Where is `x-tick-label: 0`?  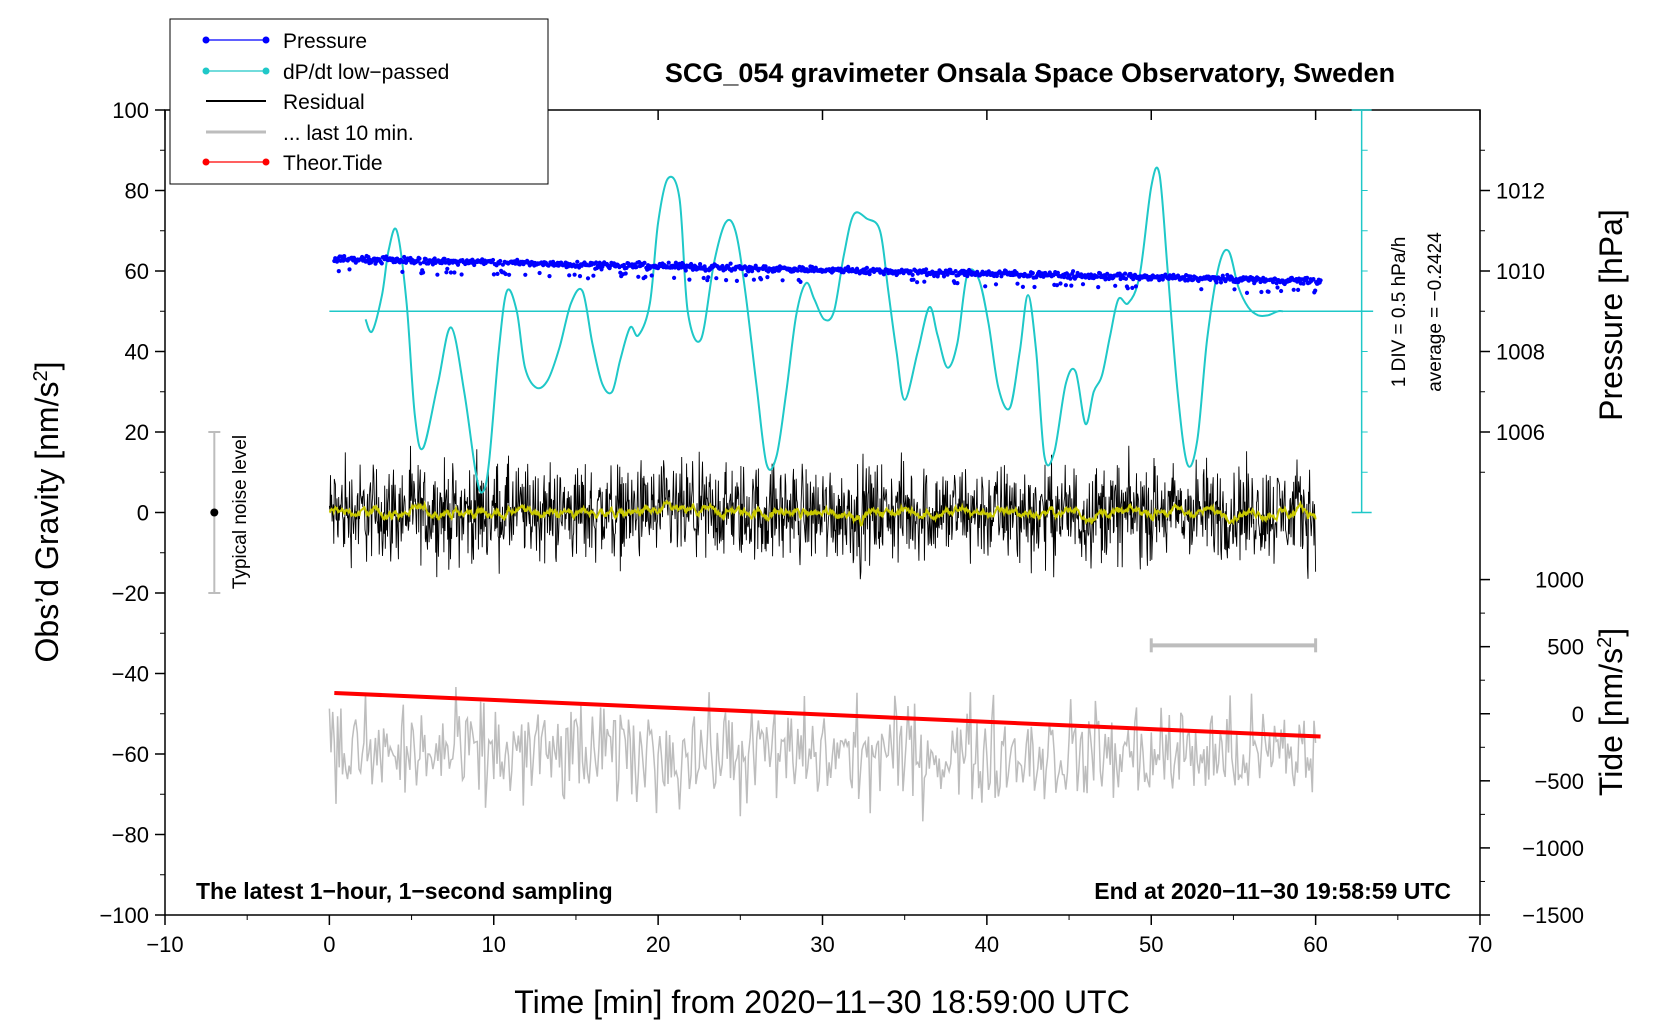 x-tick-label: 0 is located at coordinates (329, 944).